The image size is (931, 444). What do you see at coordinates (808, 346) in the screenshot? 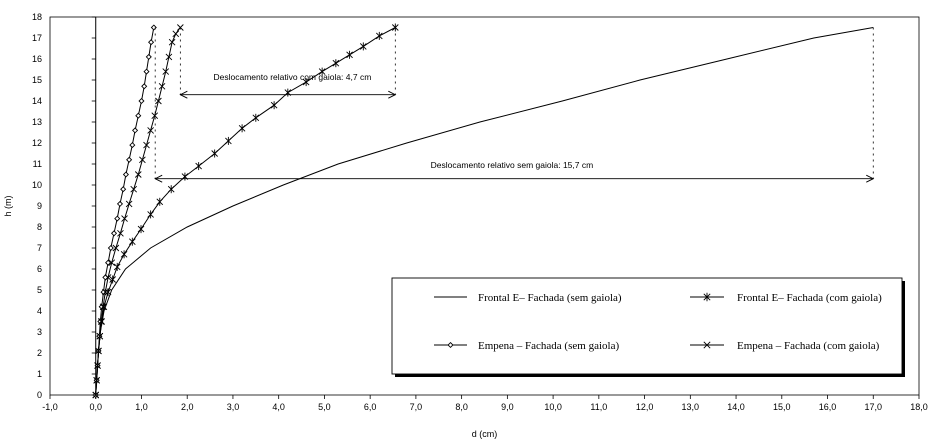
I see `legend-label: Empena – Fachada (com gaiola)` at bounding box center [808, 346].